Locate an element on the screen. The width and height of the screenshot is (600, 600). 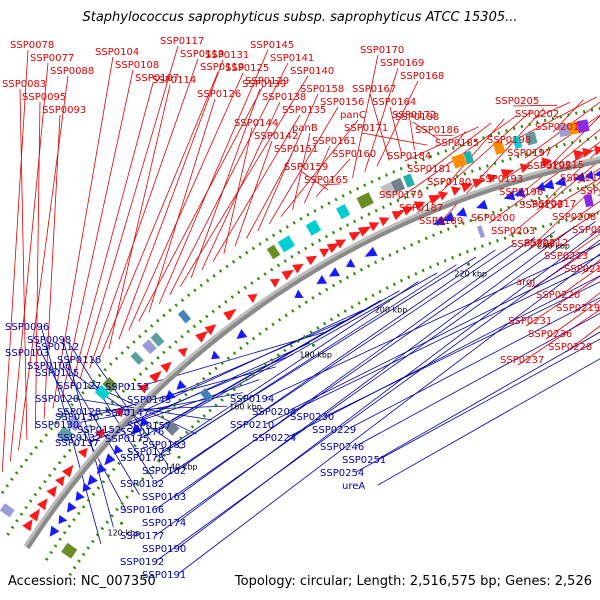
forward-gene-label: SSP0113 is located at coordinates (202, 54).